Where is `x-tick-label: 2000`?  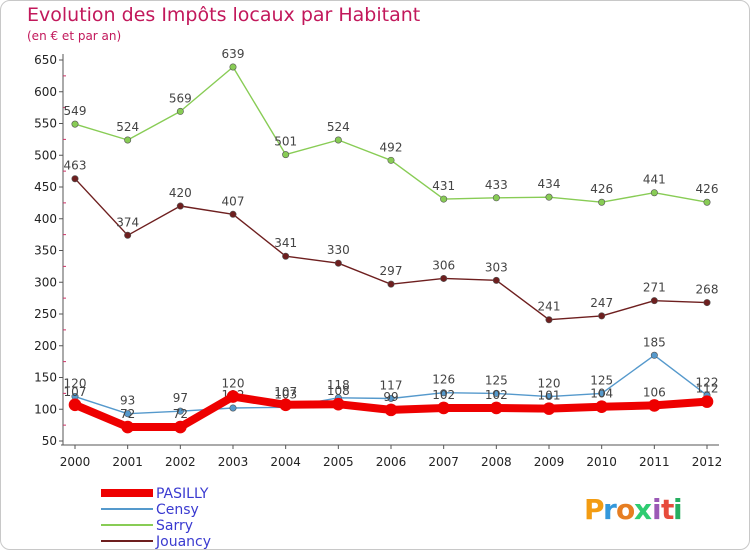 x-tick-label: 2000 is located at coordinates (75, 462).